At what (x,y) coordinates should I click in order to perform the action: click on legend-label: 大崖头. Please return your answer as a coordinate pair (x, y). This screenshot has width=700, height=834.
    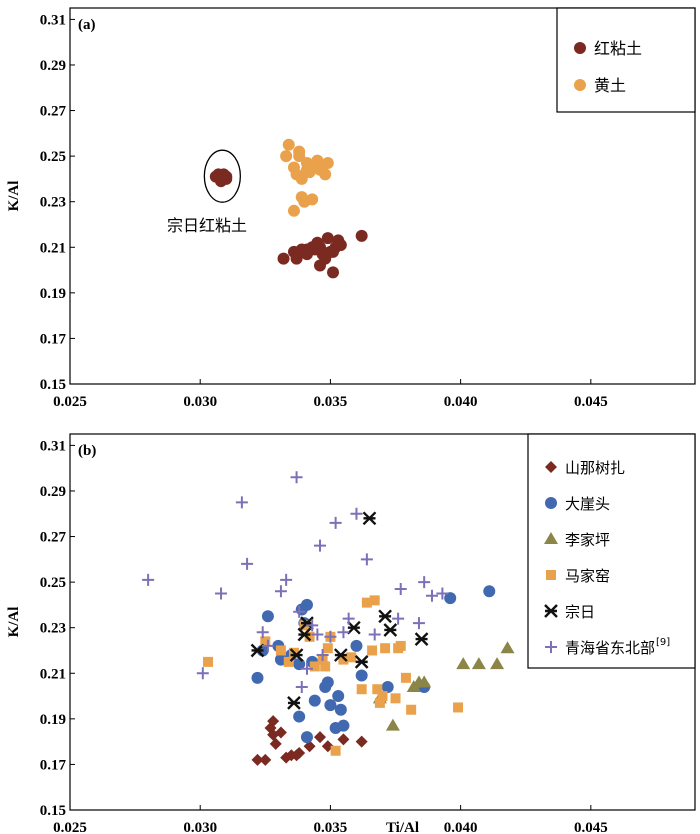
    Looking at the image, I should click on (587, 504).